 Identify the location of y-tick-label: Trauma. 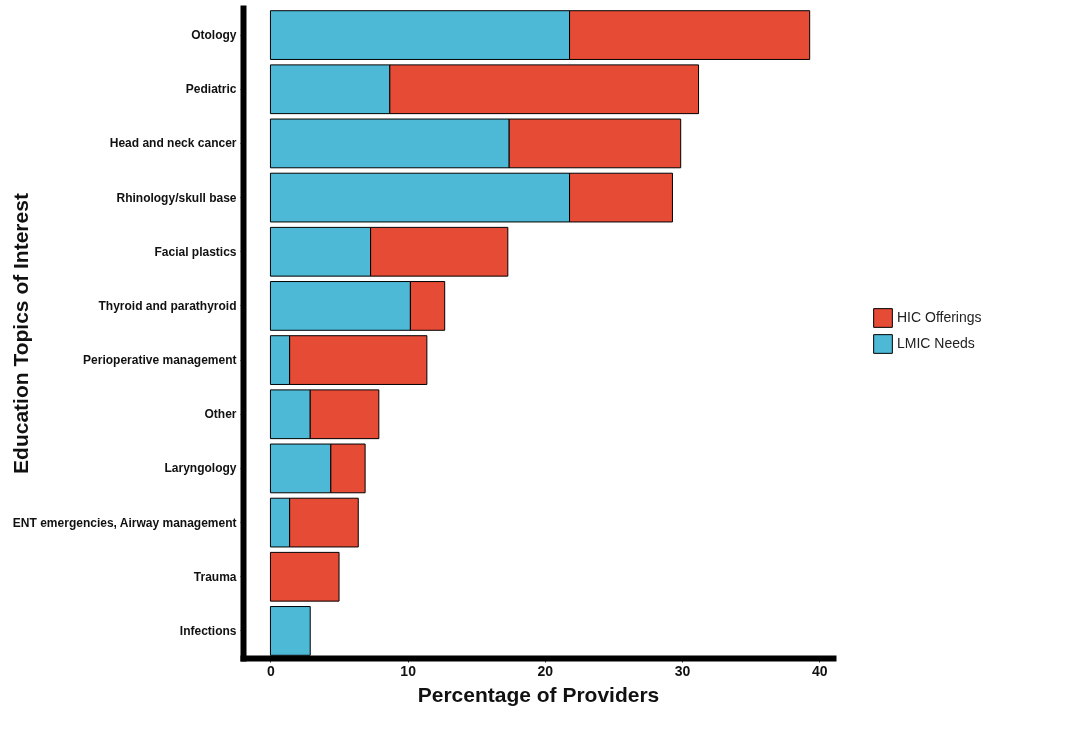
(215, 576).